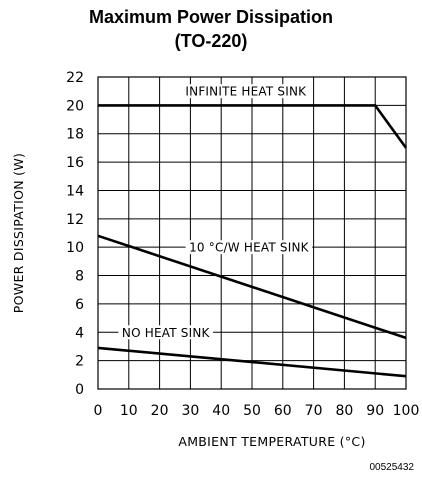 This screenshot has height=484, width=422. Describe the element at coordinates (271, 441) in the screenshot. I see `x-axis-title: AMBIENT TEMPERATURE (°C)` at that location.